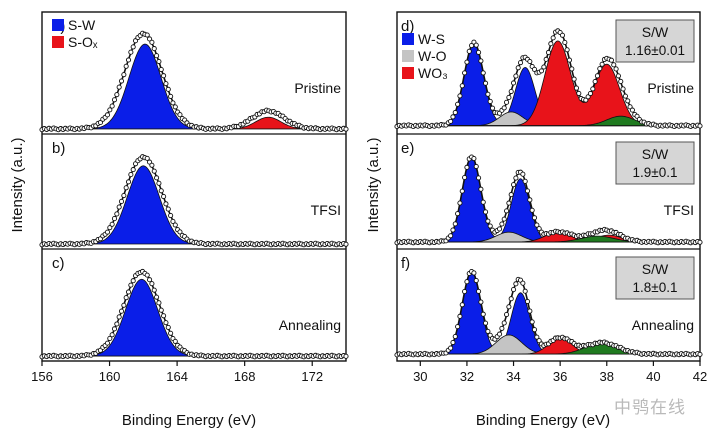  What do you see at coordinates (82, 25) in the screenshot?
I see `s2p-legend-label-0: S-W` at bounding box center [82, 25].